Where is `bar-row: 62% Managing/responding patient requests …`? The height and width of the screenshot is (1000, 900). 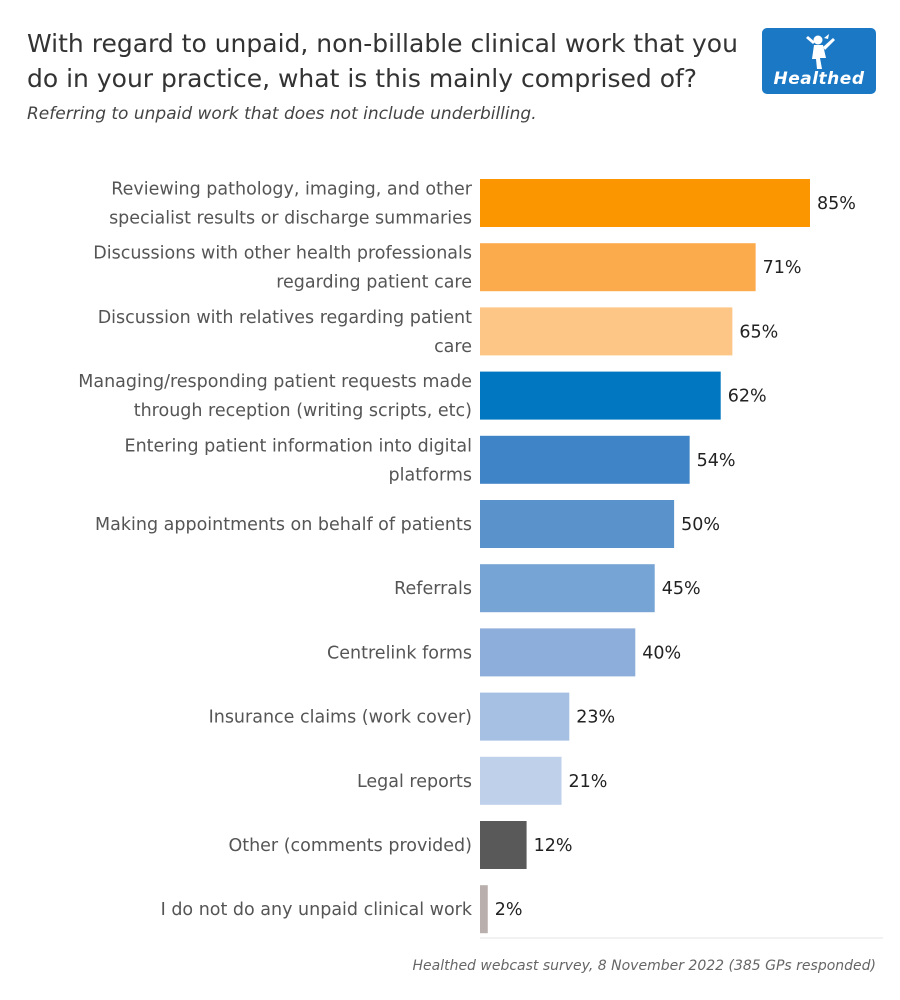 bar-row: 62% Managing/responding patient requests … is located at coordinates (422, 396).